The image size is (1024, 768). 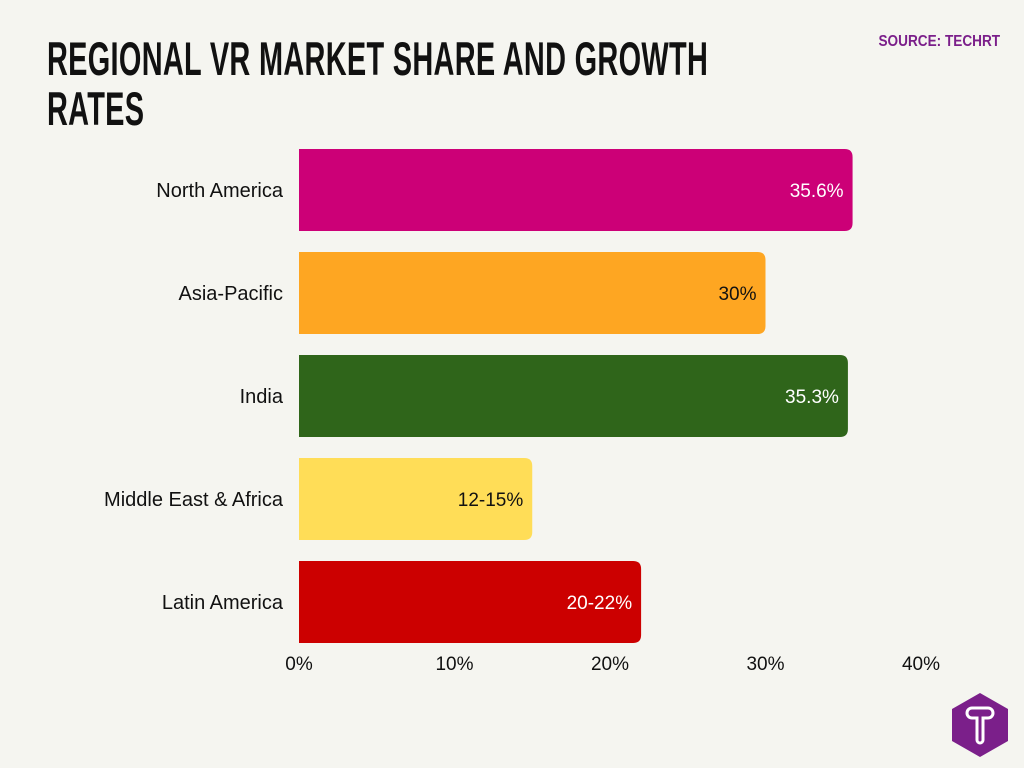 What do you see at coordinates (262, 397) in the screenshot?
I see `category-label: India` at bounding box center [262, 397].